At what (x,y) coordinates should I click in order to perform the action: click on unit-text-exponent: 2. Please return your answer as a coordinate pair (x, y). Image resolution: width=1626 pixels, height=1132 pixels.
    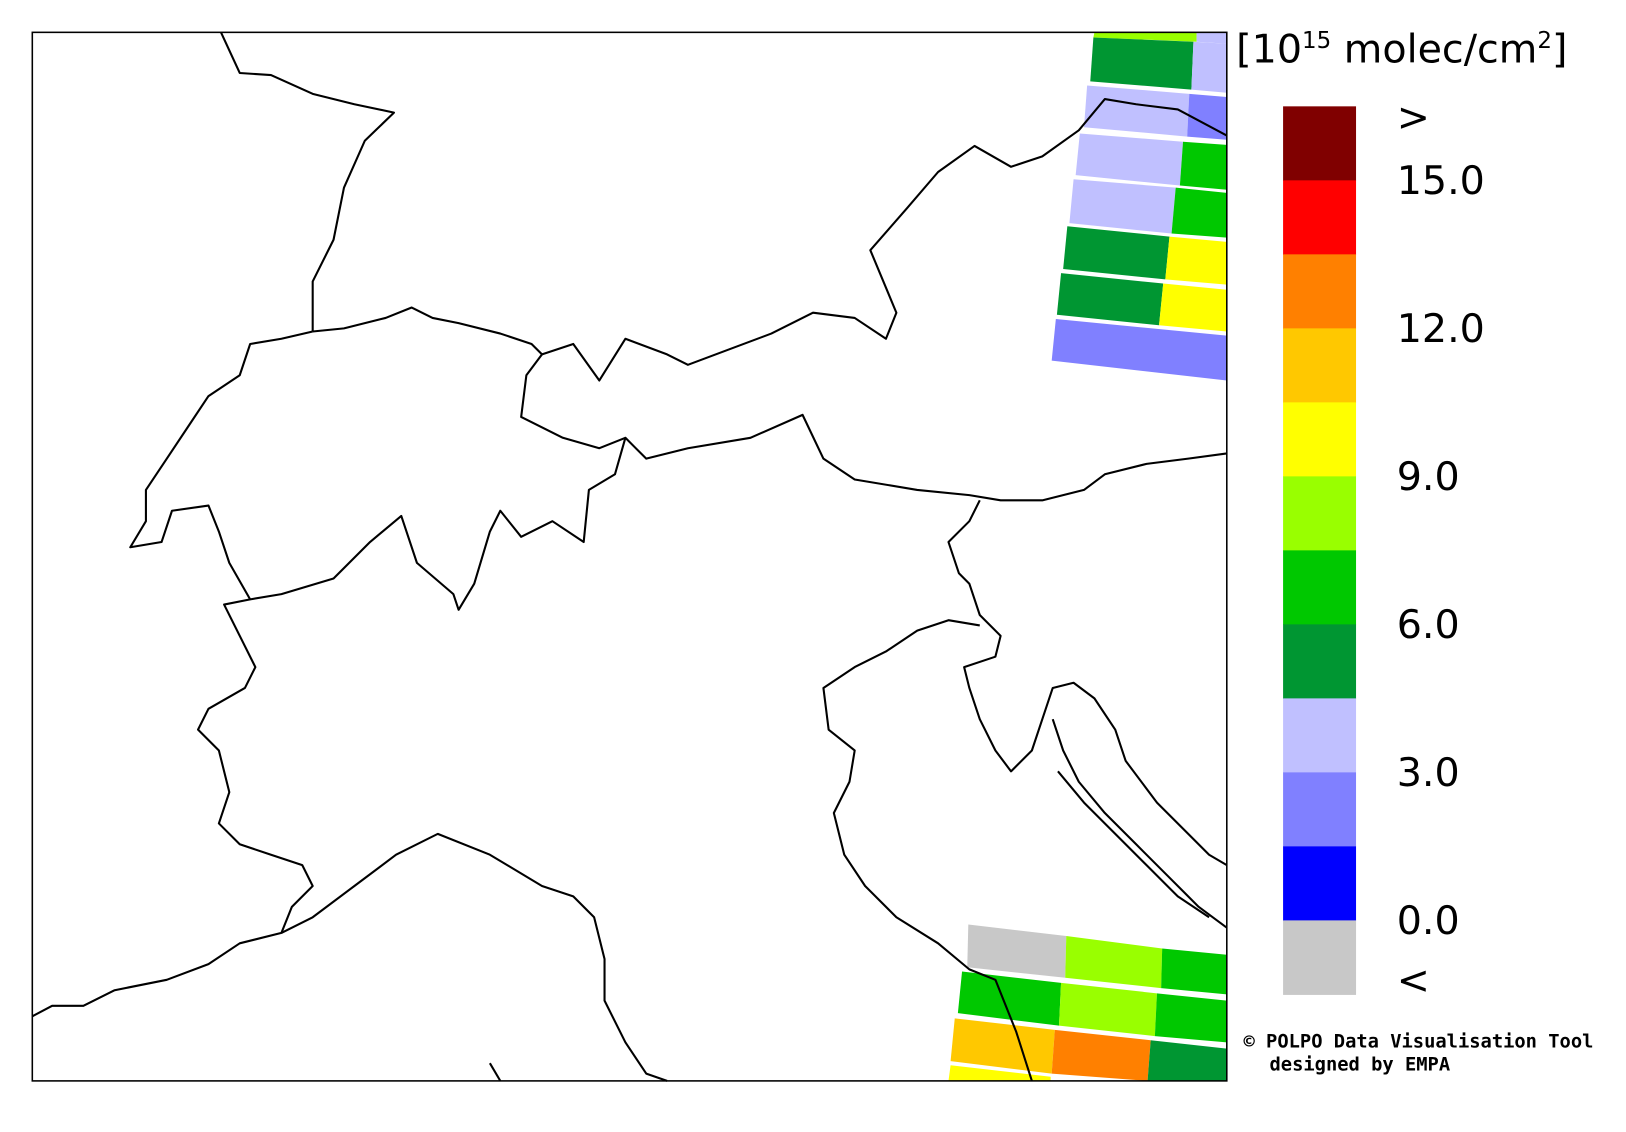
    Looking at the image, I should click on (1544, 41).